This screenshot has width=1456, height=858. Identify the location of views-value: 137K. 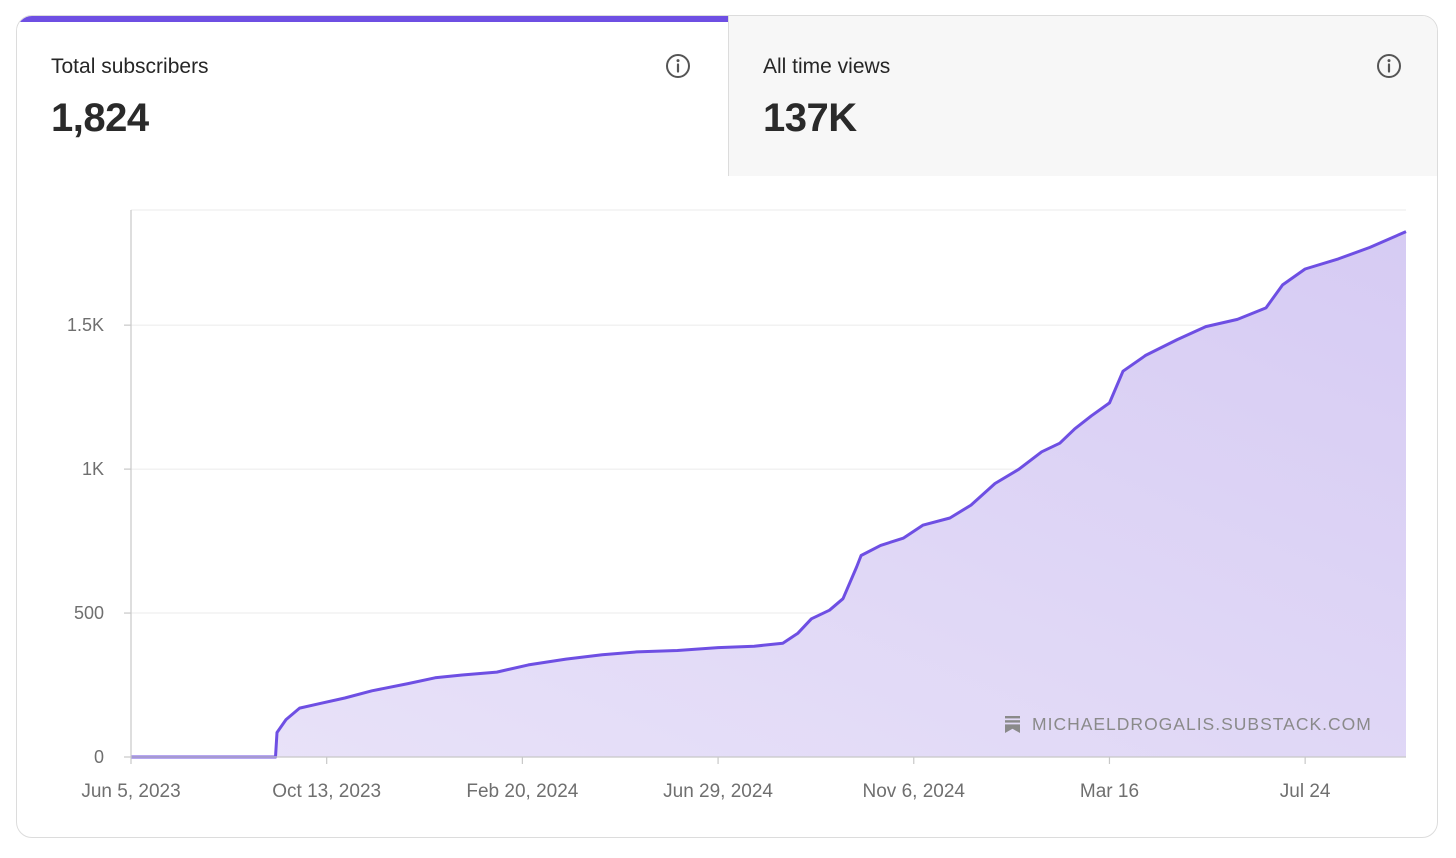
(810, 118).